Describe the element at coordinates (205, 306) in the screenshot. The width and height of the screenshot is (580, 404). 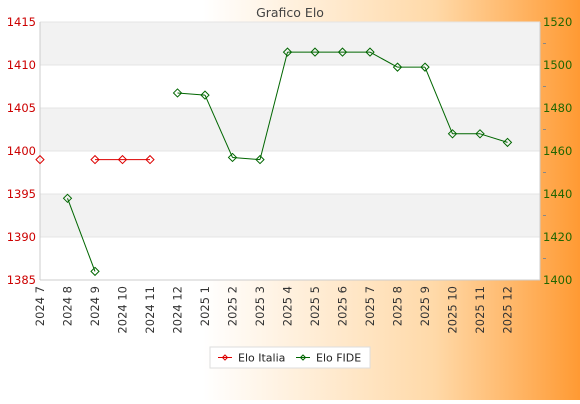
I see `x-tick-label: 2025 1` at that location.